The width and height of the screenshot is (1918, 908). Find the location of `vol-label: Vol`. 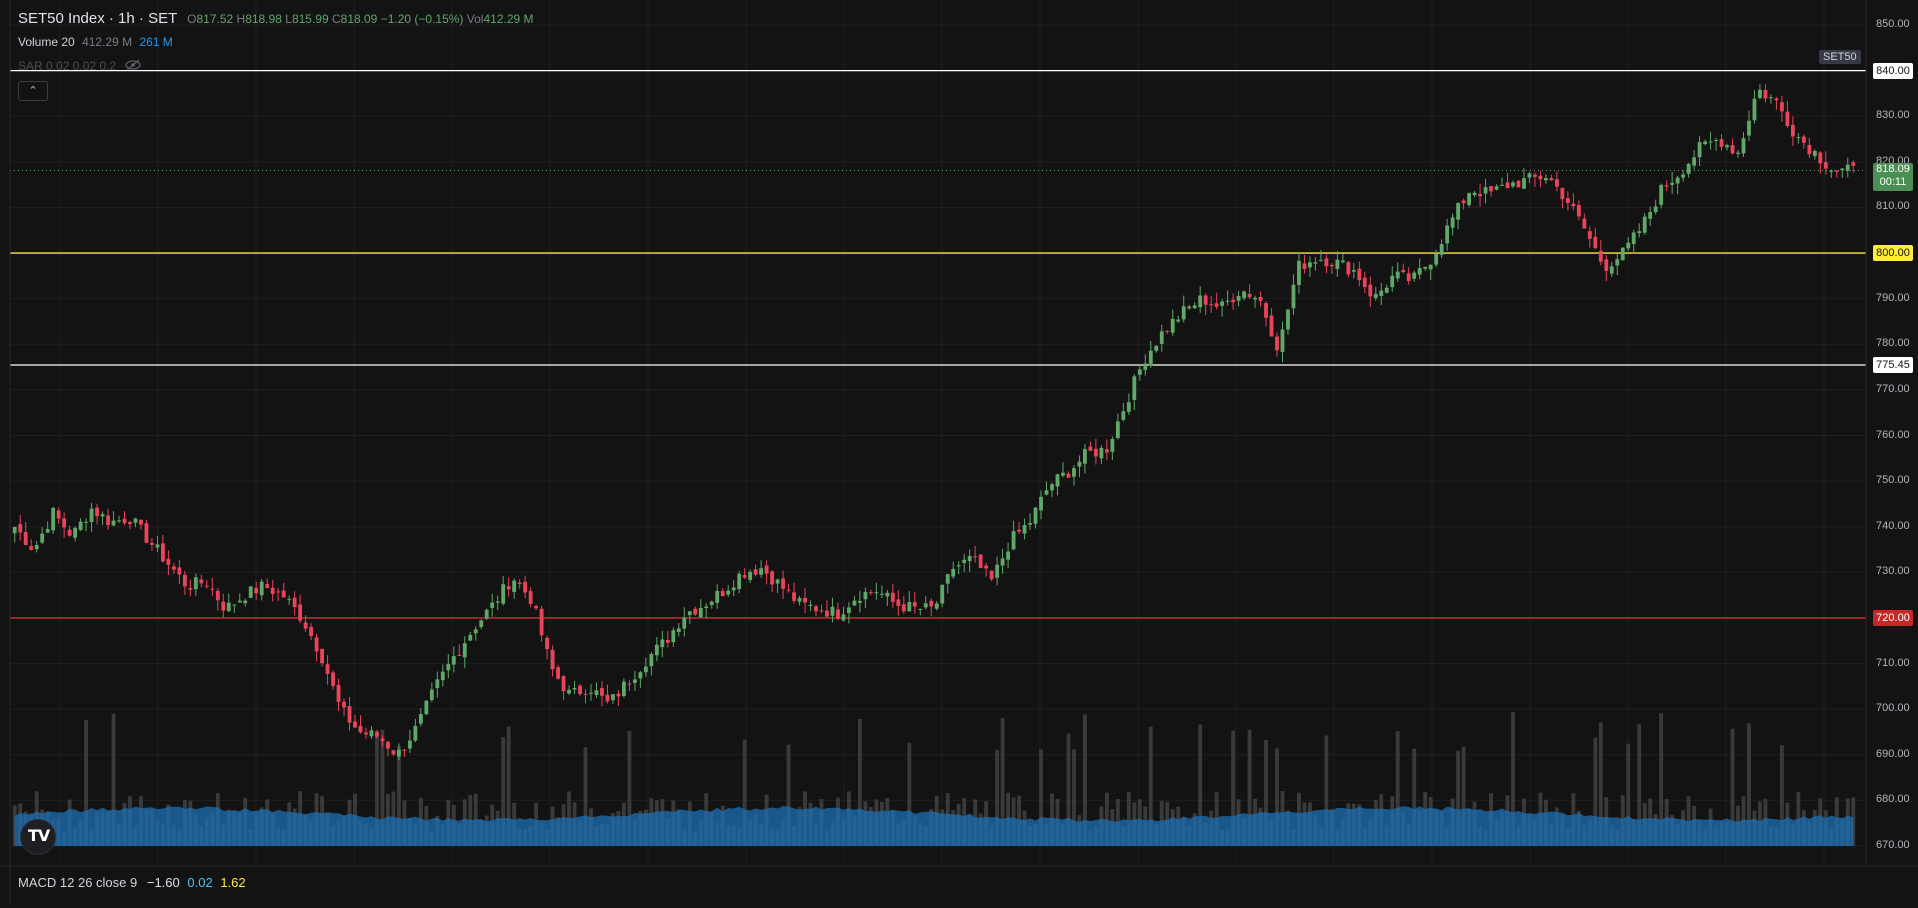

vol-label: Vol is located at coordinates (475, 19).